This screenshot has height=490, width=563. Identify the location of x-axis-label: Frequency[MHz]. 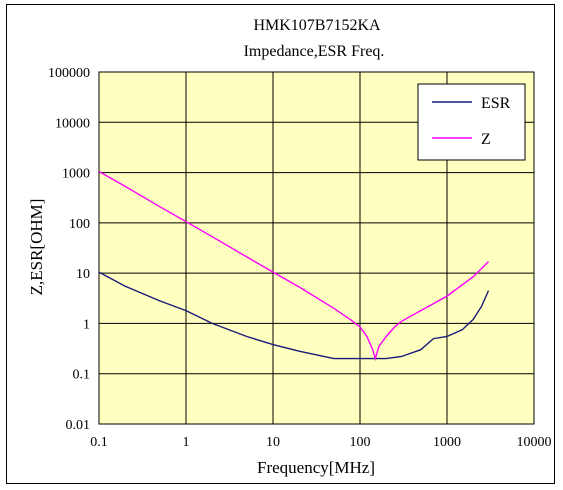
(316, 467).